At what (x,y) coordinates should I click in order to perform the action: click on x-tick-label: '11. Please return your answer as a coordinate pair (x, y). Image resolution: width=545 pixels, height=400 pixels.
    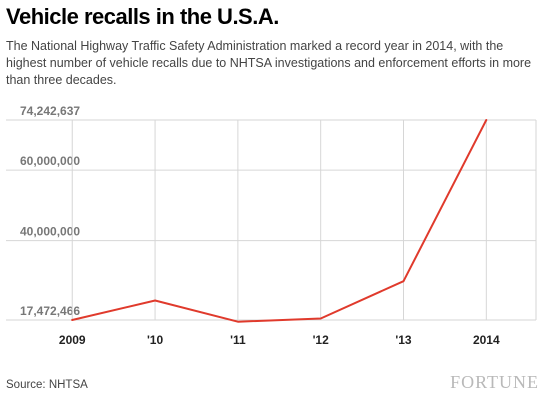
    Looking at the image, I should click on (238, 340).